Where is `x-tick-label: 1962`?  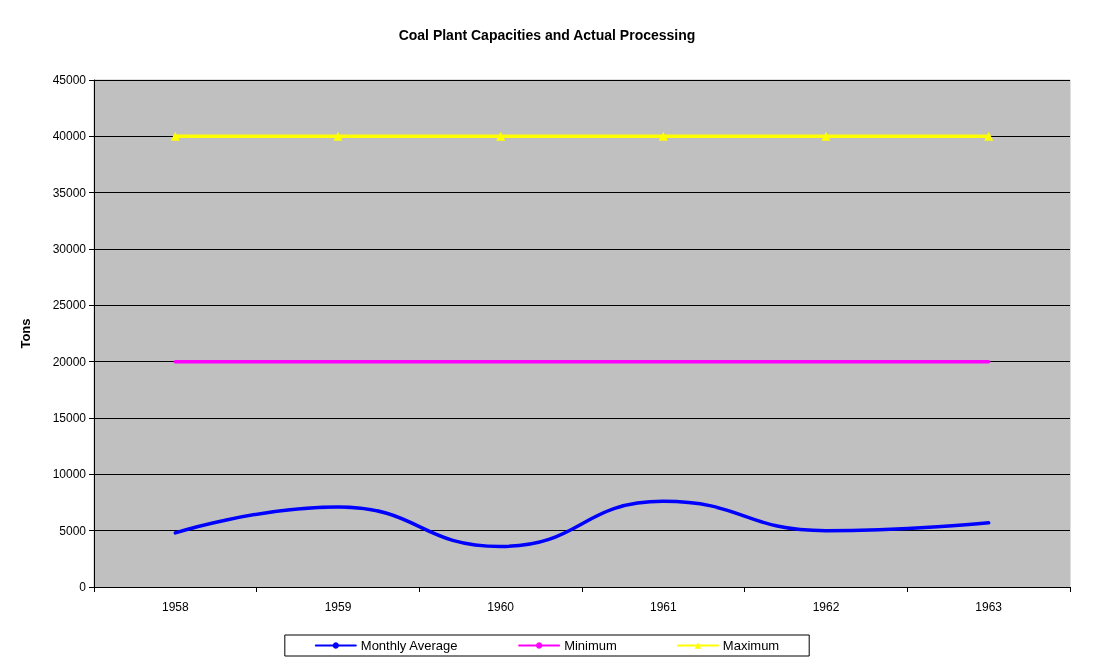 x-tick-label: 1962 is located at coordinates (826, 607).